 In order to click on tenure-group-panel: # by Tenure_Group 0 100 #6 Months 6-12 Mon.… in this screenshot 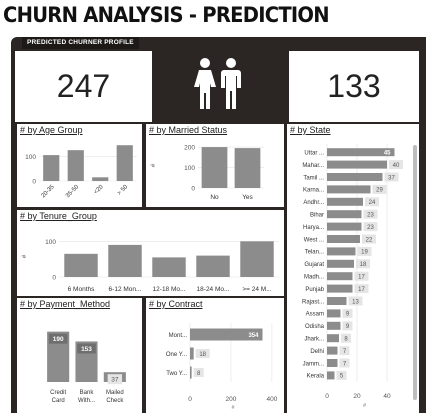, I will do `click(150, 253)`.